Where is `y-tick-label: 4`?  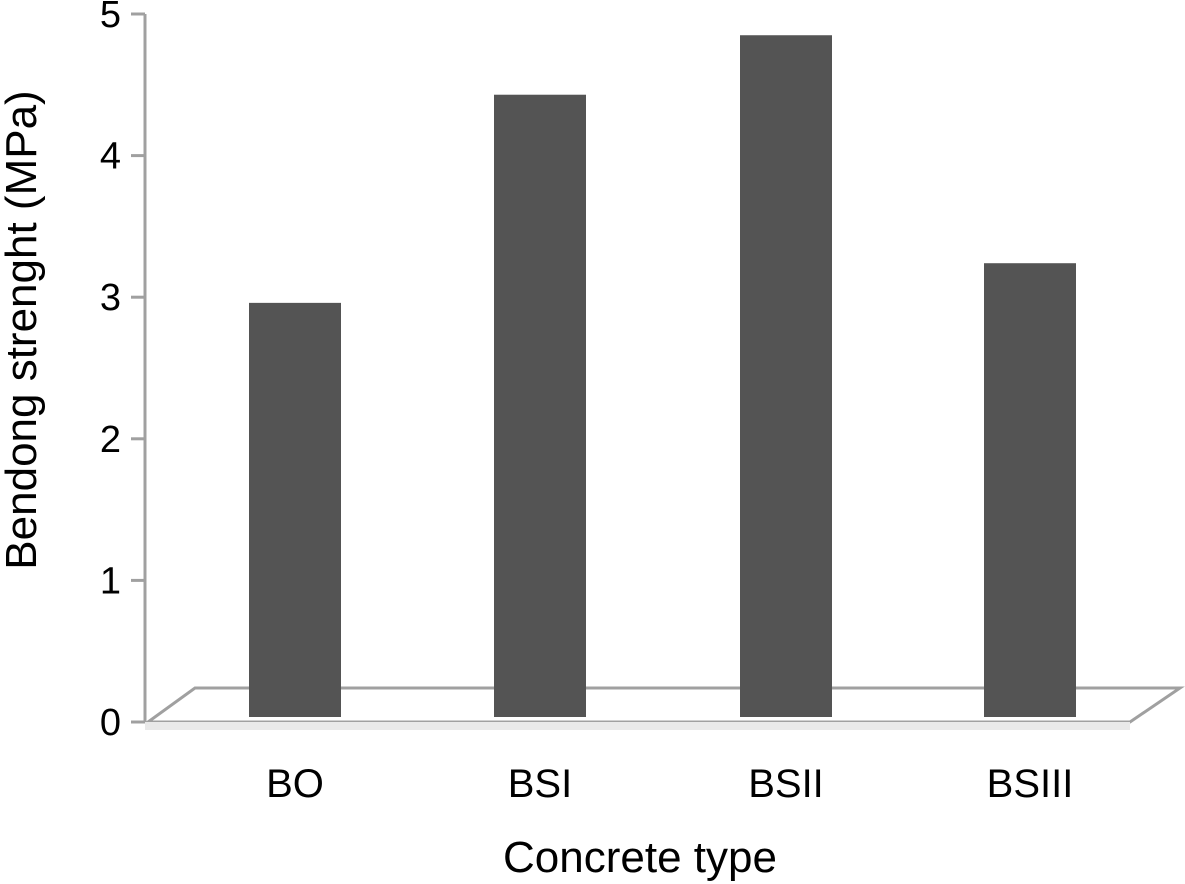
y-tick-label: 4 is located at coordinates (110, 157).